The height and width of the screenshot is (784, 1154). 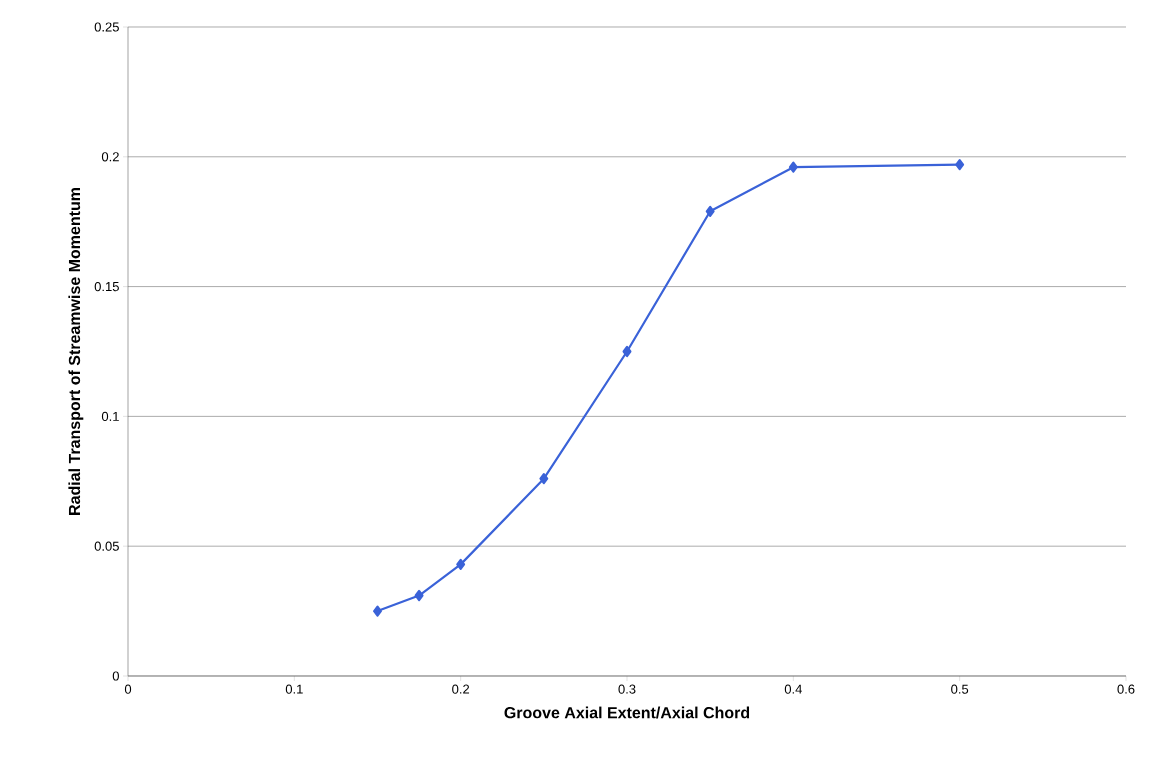 What do you see at coordinates (627, 689) in the screenshot?
I see `x-tick-label: 0.3` at bounding box center [627, 689].